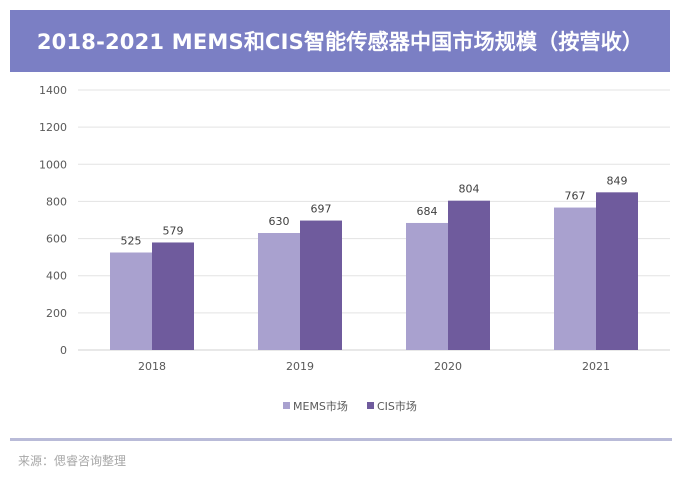  Describe the element at coordinates (53, 164) in the screenshot. I see `y-tick-label: 1000` at that location.